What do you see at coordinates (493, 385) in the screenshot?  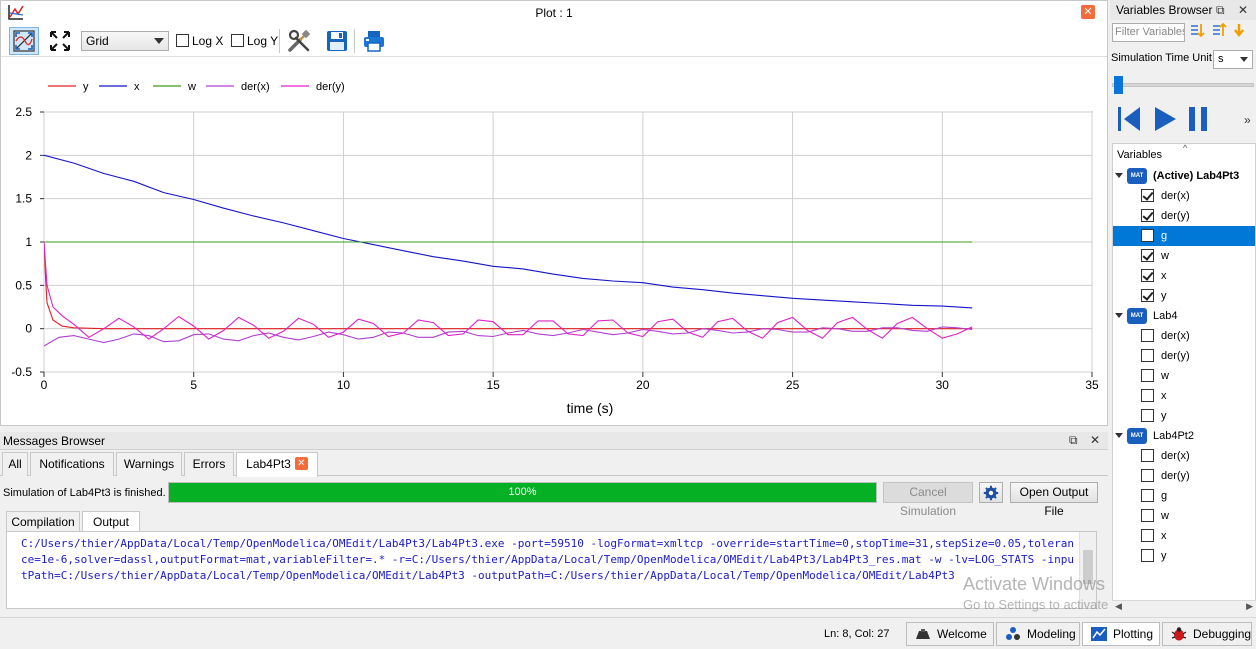 I see `x-tick-label: 15` at bounding box center [493, 385].